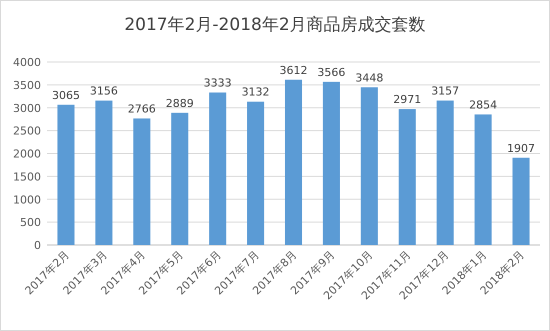  Describe the element at coordinates (142, 109) in the screenshot. I see `data-label: 2766` at that location.